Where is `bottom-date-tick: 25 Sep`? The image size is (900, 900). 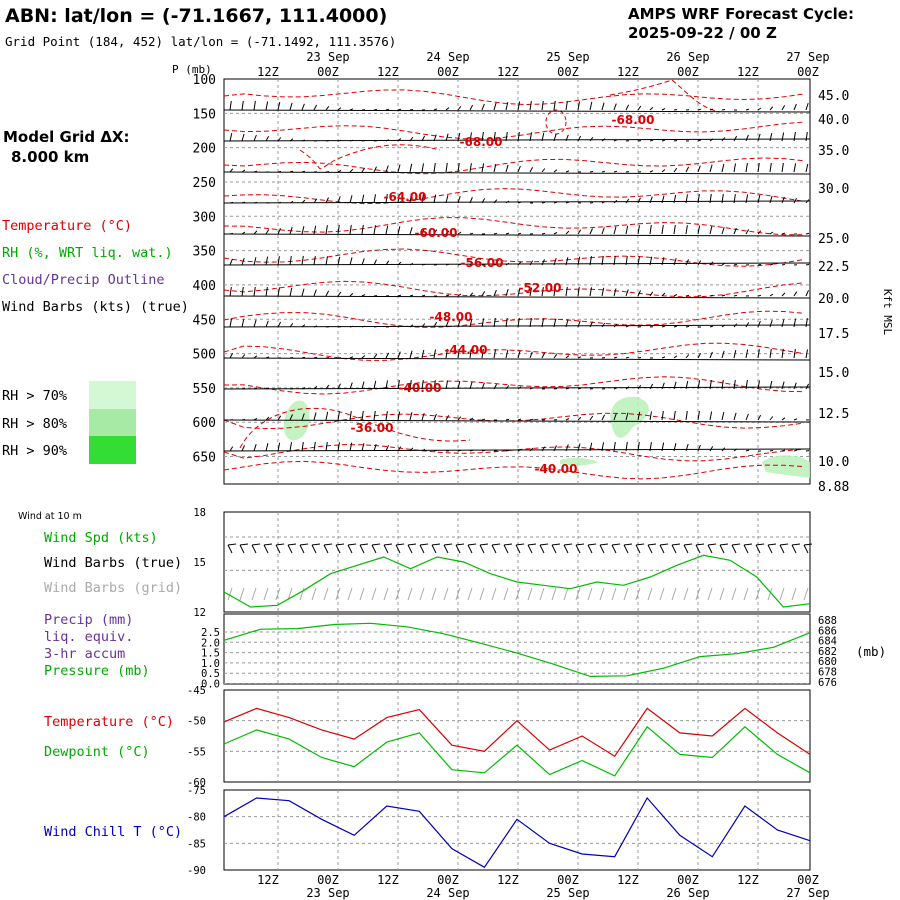
bottom-date-tick: 25 Sep is located at coordinates (567, 893).